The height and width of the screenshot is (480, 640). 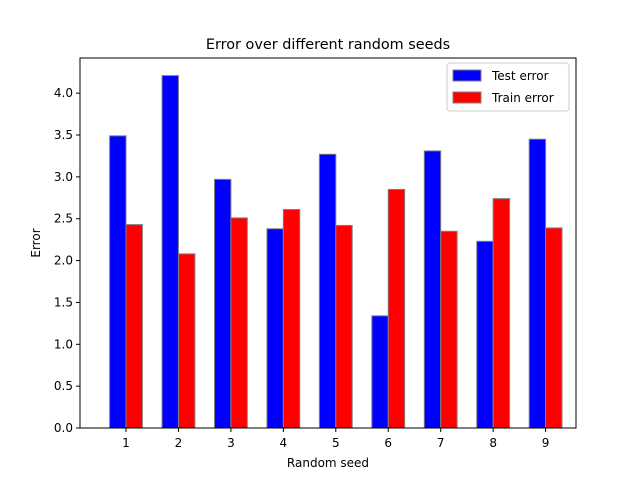 I want to click on x-tick-label: 4, so click(x=284, y=443).